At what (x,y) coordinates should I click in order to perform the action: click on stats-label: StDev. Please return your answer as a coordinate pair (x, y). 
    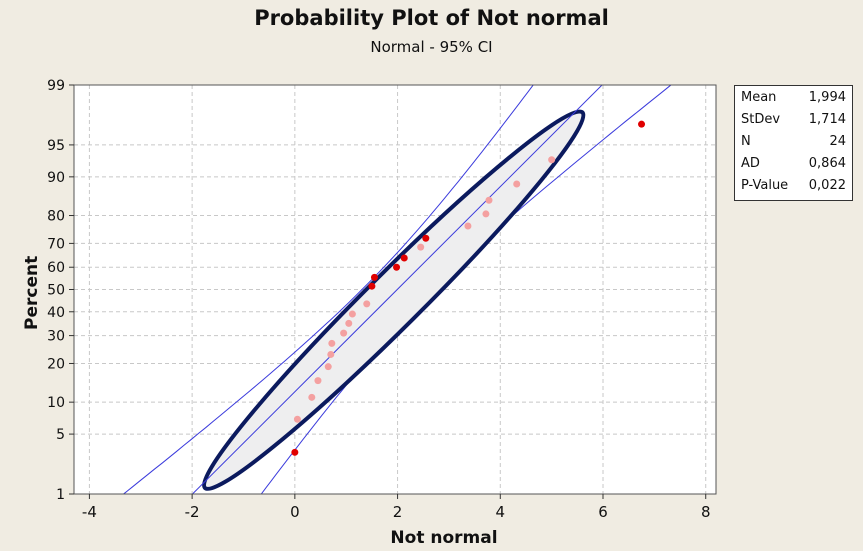
    Looking at the image, I should click on (761, 119).